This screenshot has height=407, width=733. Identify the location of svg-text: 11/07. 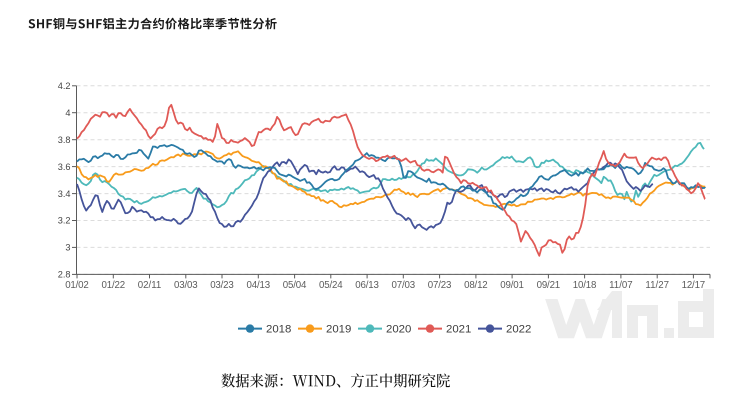
(621, 285).